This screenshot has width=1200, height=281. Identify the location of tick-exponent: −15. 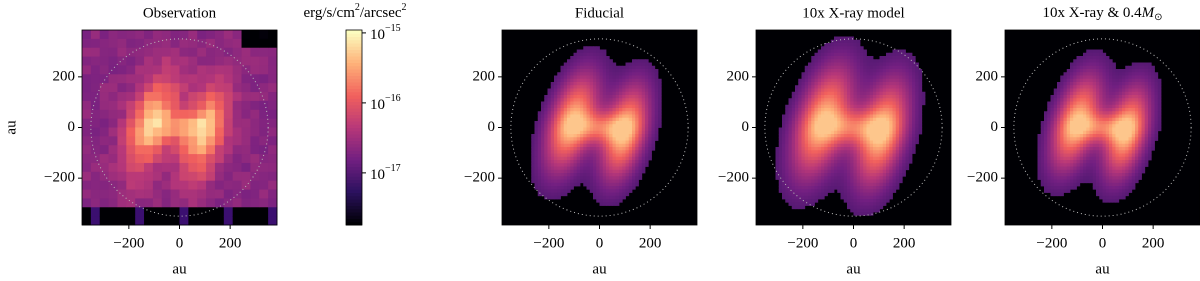
(393, 28).